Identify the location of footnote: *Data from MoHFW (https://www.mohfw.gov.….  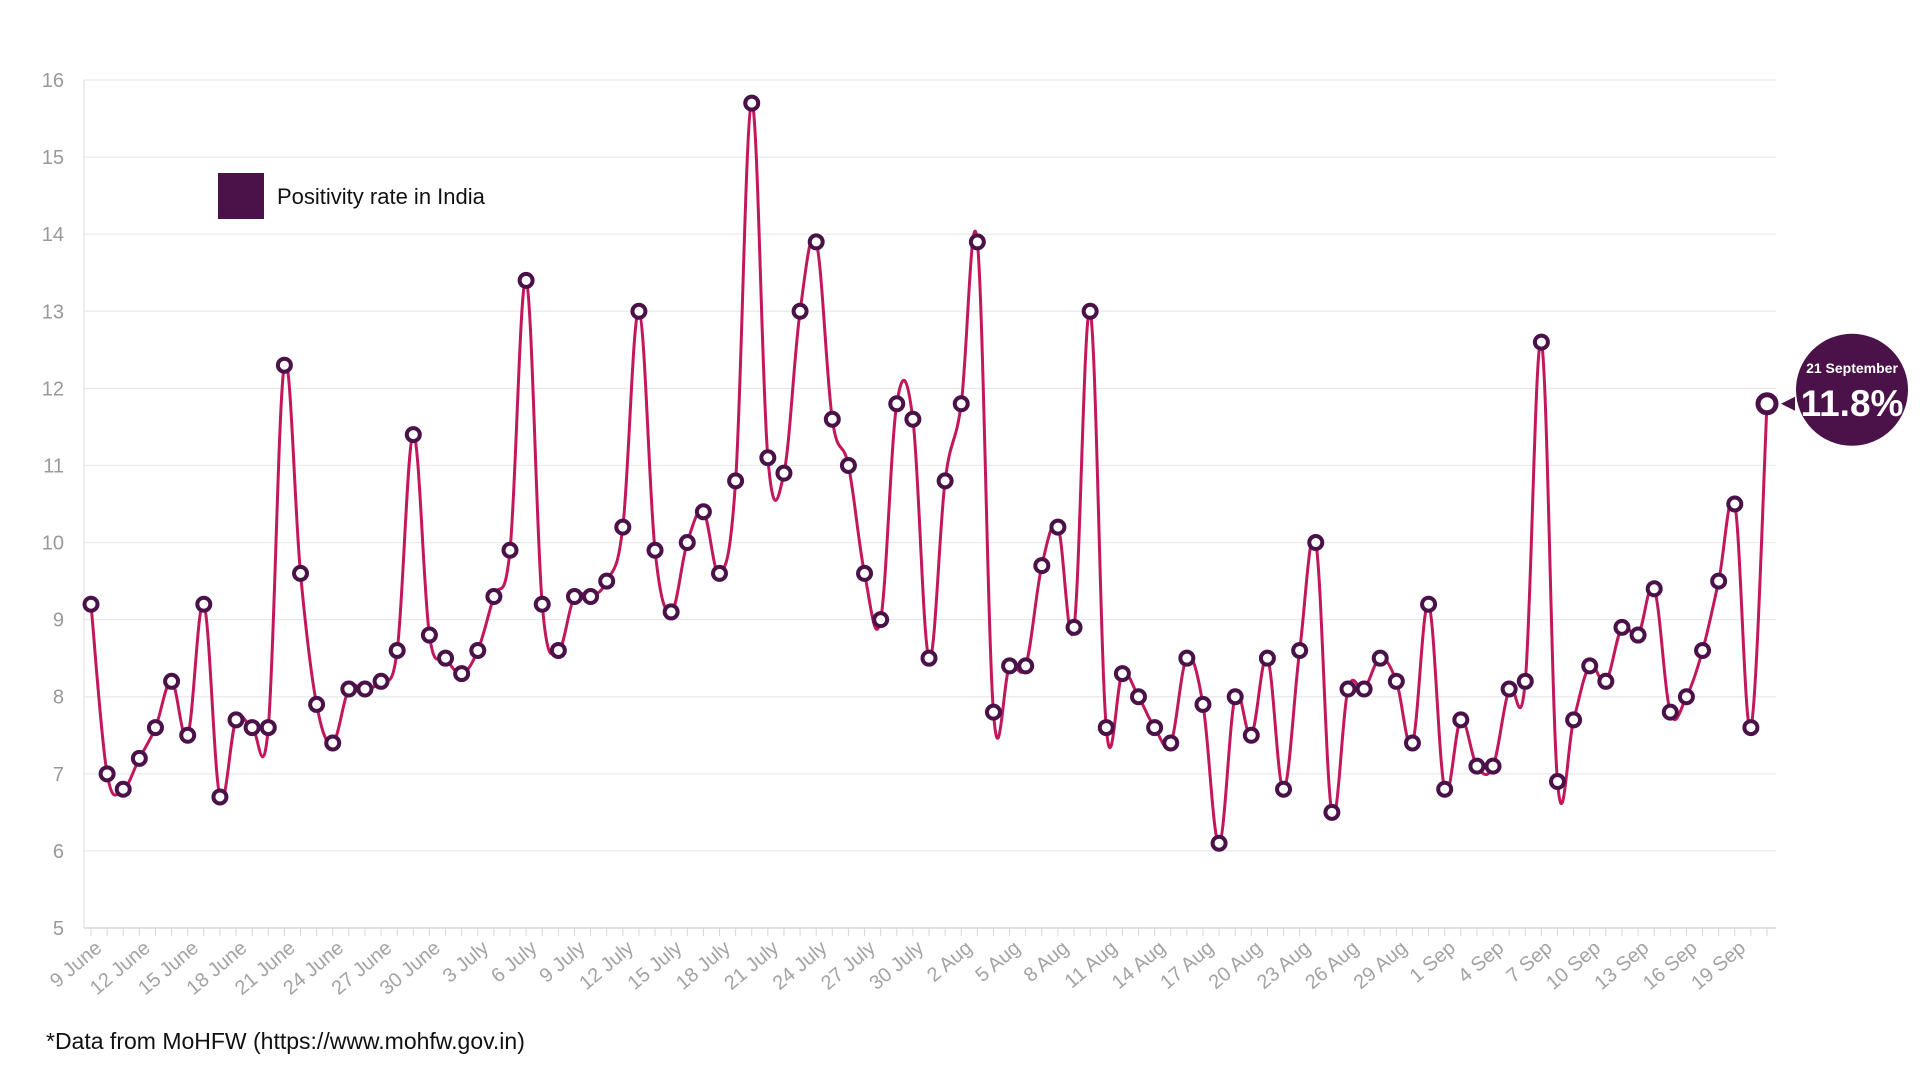
(285, 1041).